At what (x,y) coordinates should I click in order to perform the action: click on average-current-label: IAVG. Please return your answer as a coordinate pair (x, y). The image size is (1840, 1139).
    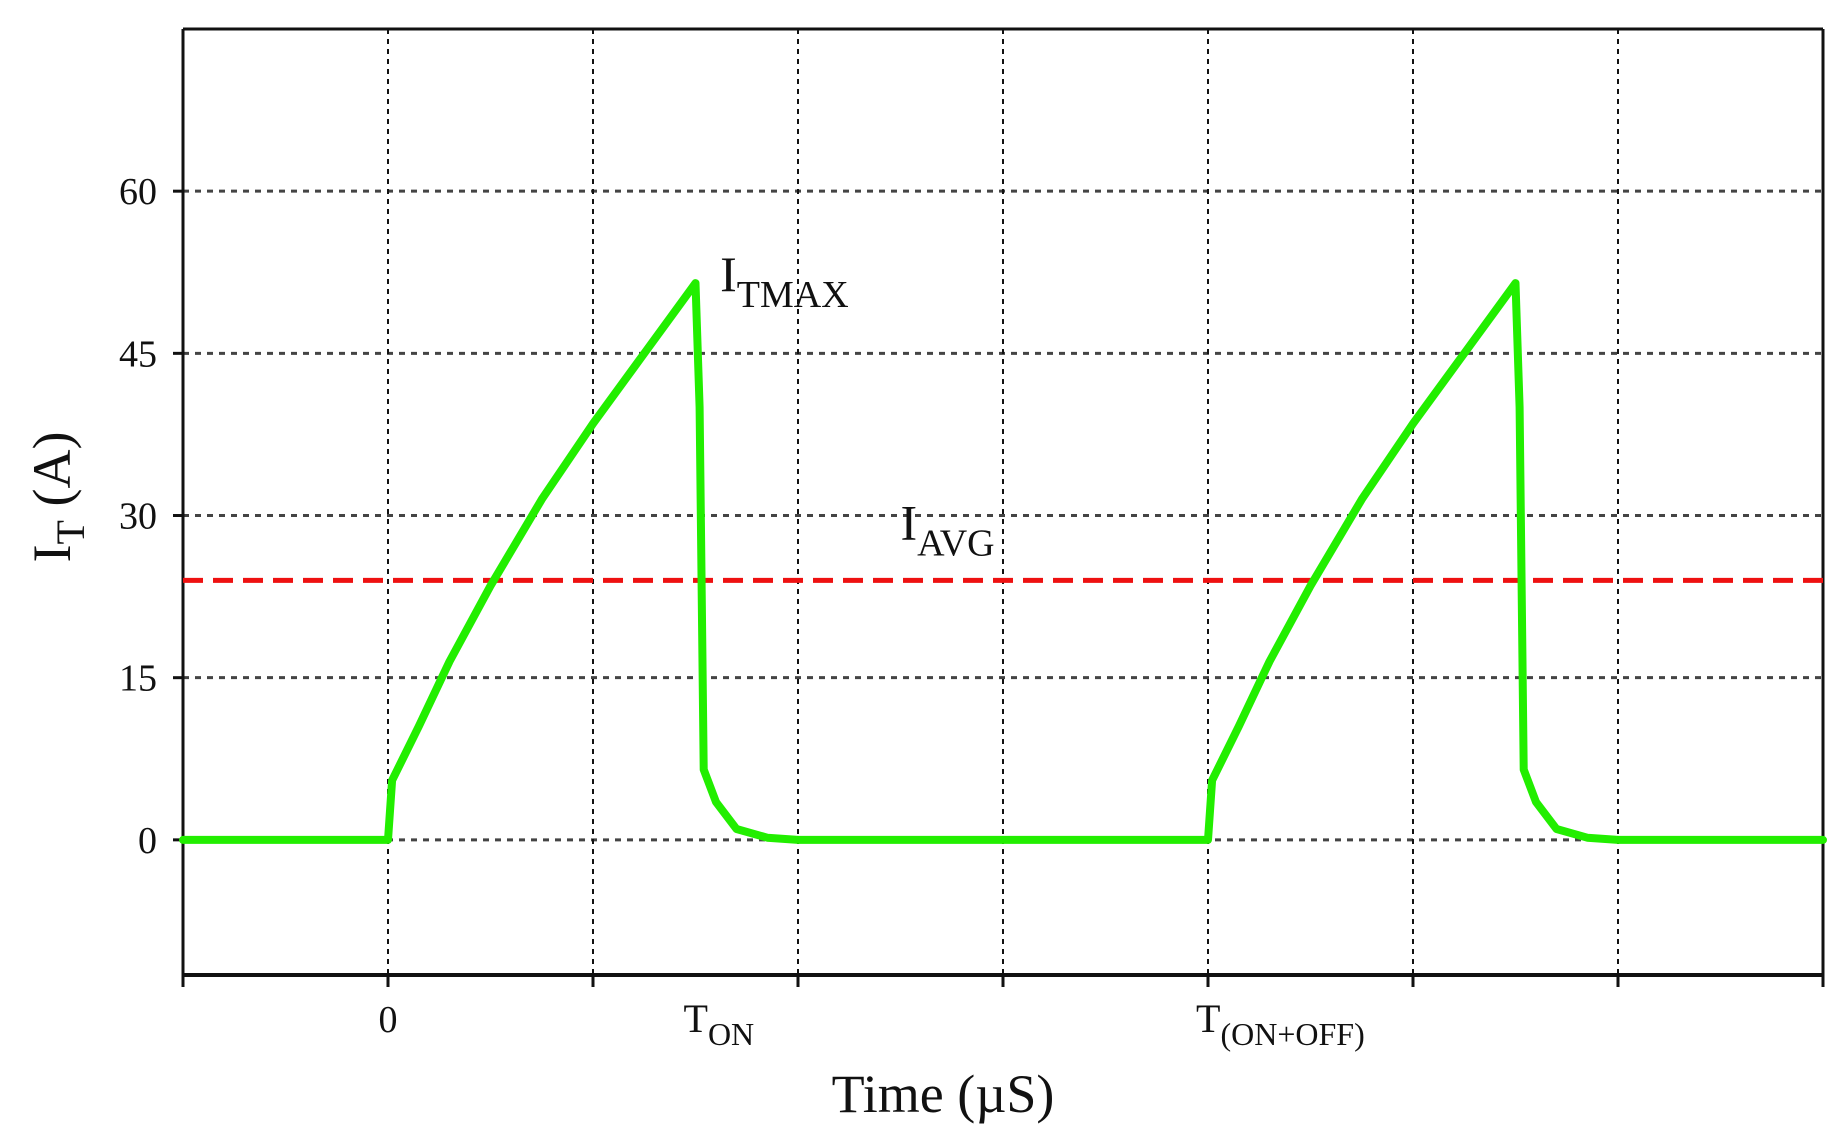
    Looking at the image, I should click on (948, 530).